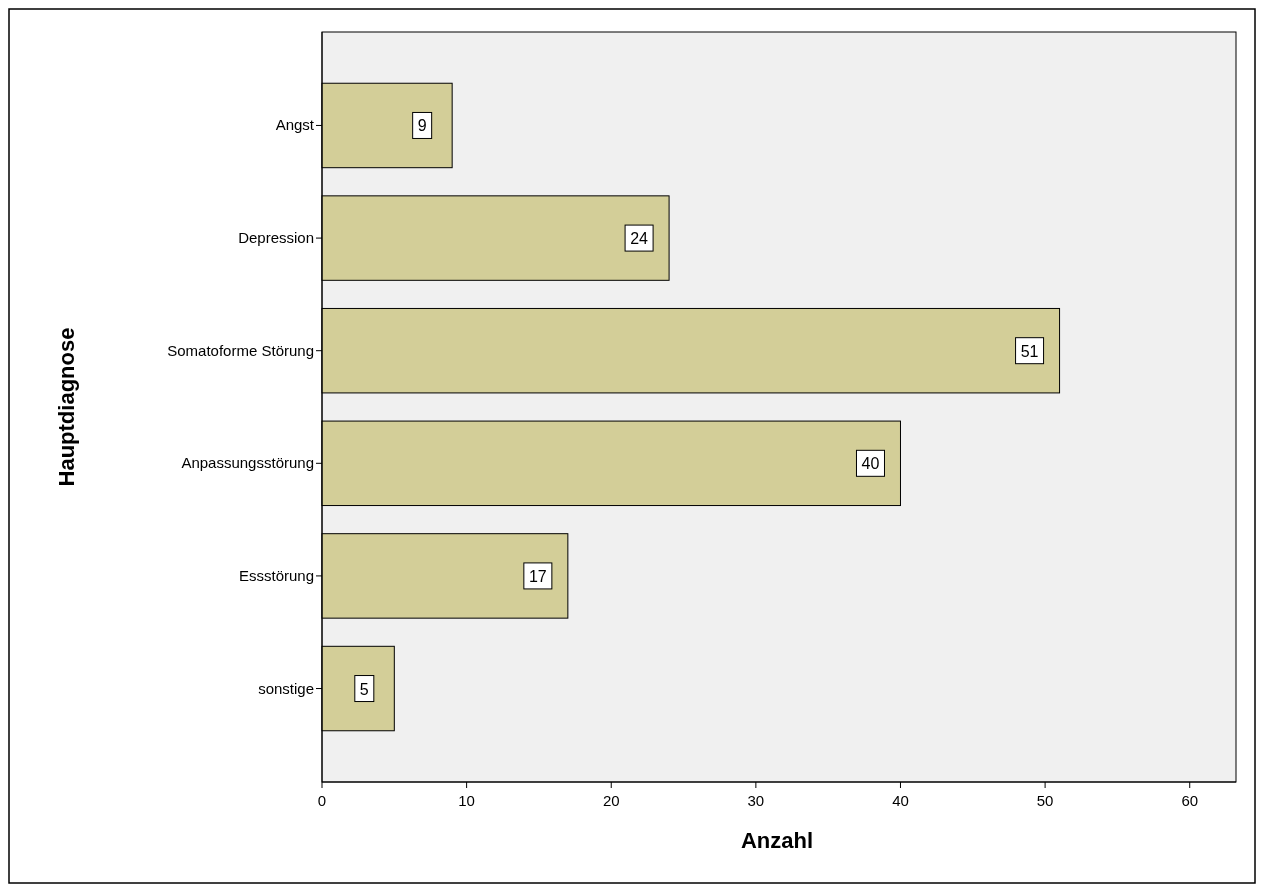  I want to click on data-label: 40, so click(870, 464).